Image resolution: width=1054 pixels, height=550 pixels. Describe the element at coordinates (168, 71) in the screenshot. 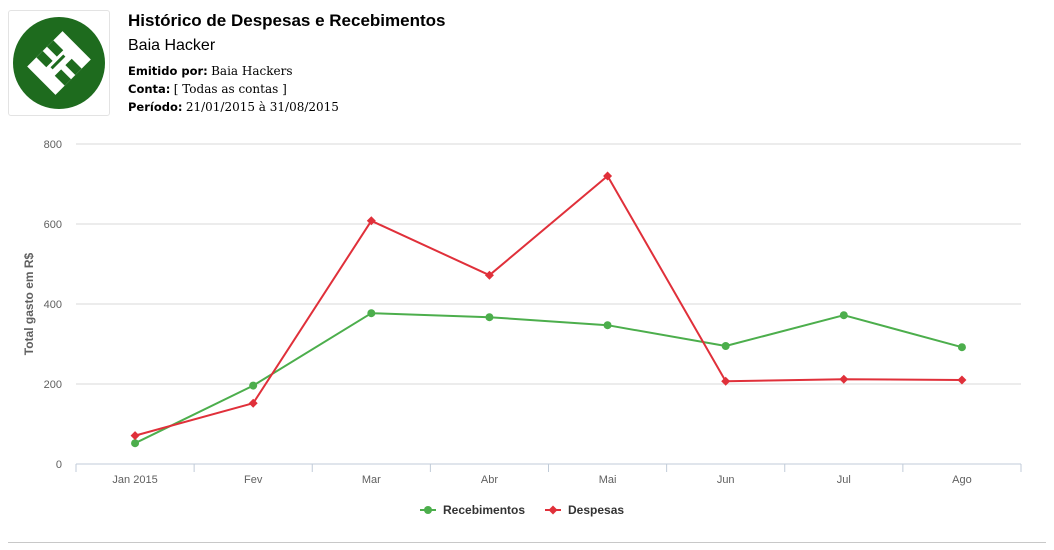

I see `issued-by-label: Emitido por:` at that location.